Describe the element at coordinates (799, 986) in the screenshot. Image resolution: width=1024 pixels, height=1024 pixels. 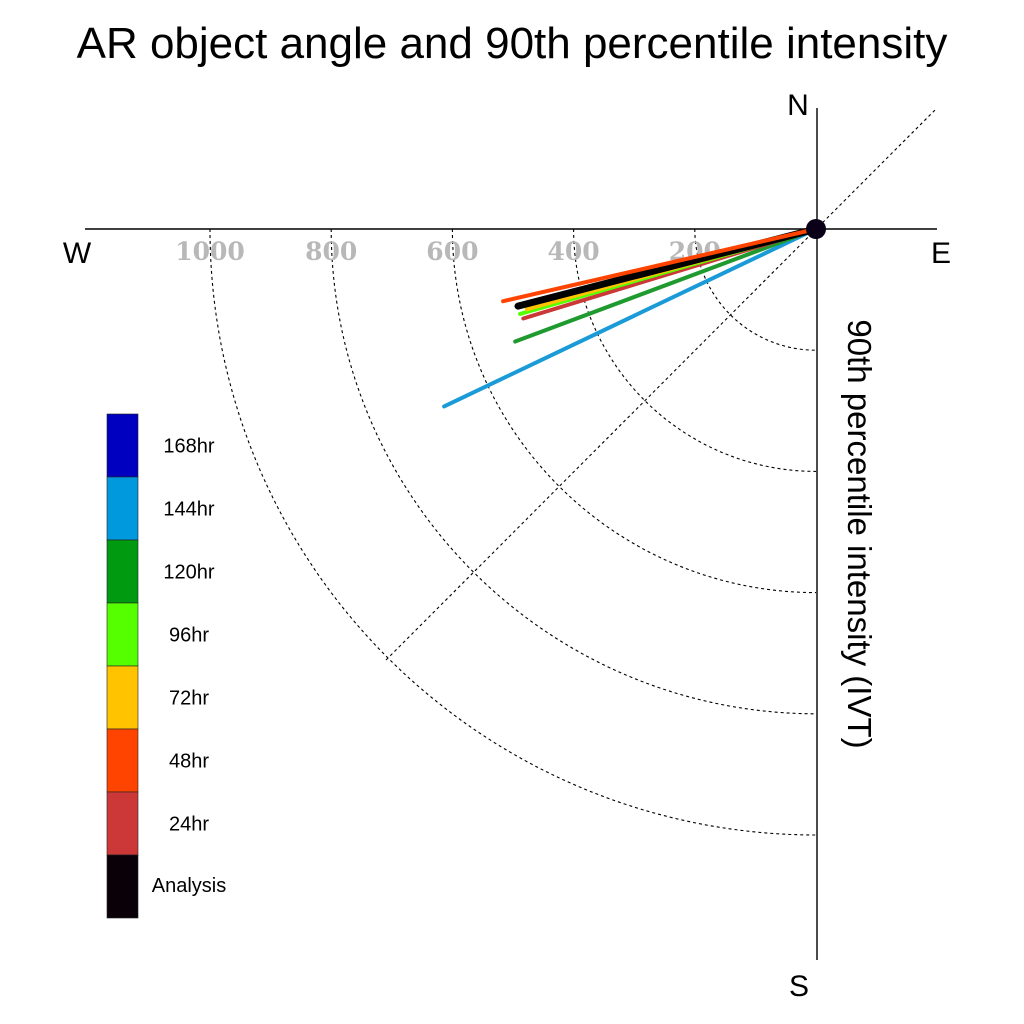
I see `compass-south: S` at that location.